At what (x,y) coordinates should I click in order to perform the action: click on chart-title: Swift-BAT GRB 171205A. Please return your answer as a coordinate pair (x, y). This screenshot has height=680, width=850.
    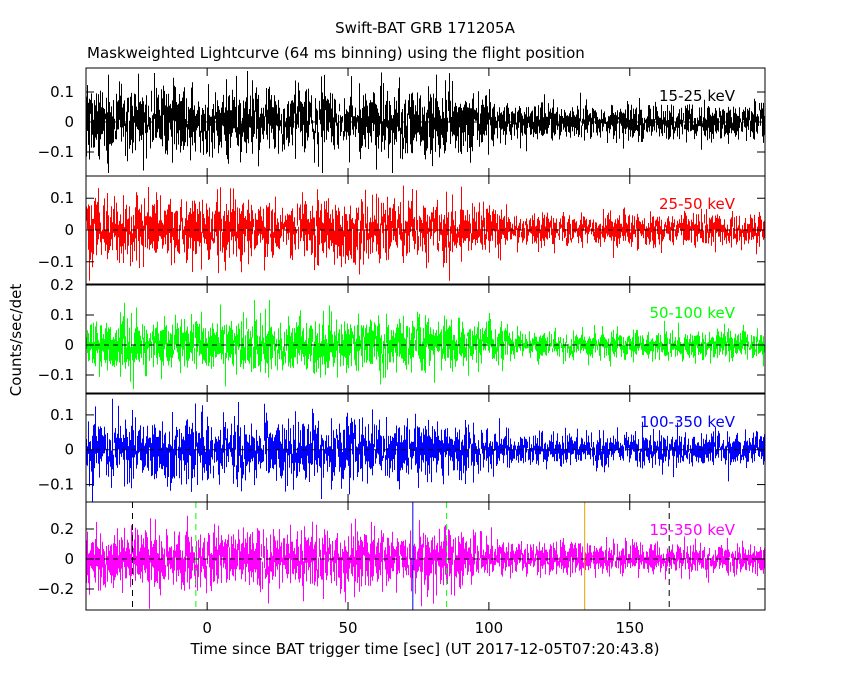
    Looking at the image, I should click on (425, 28).